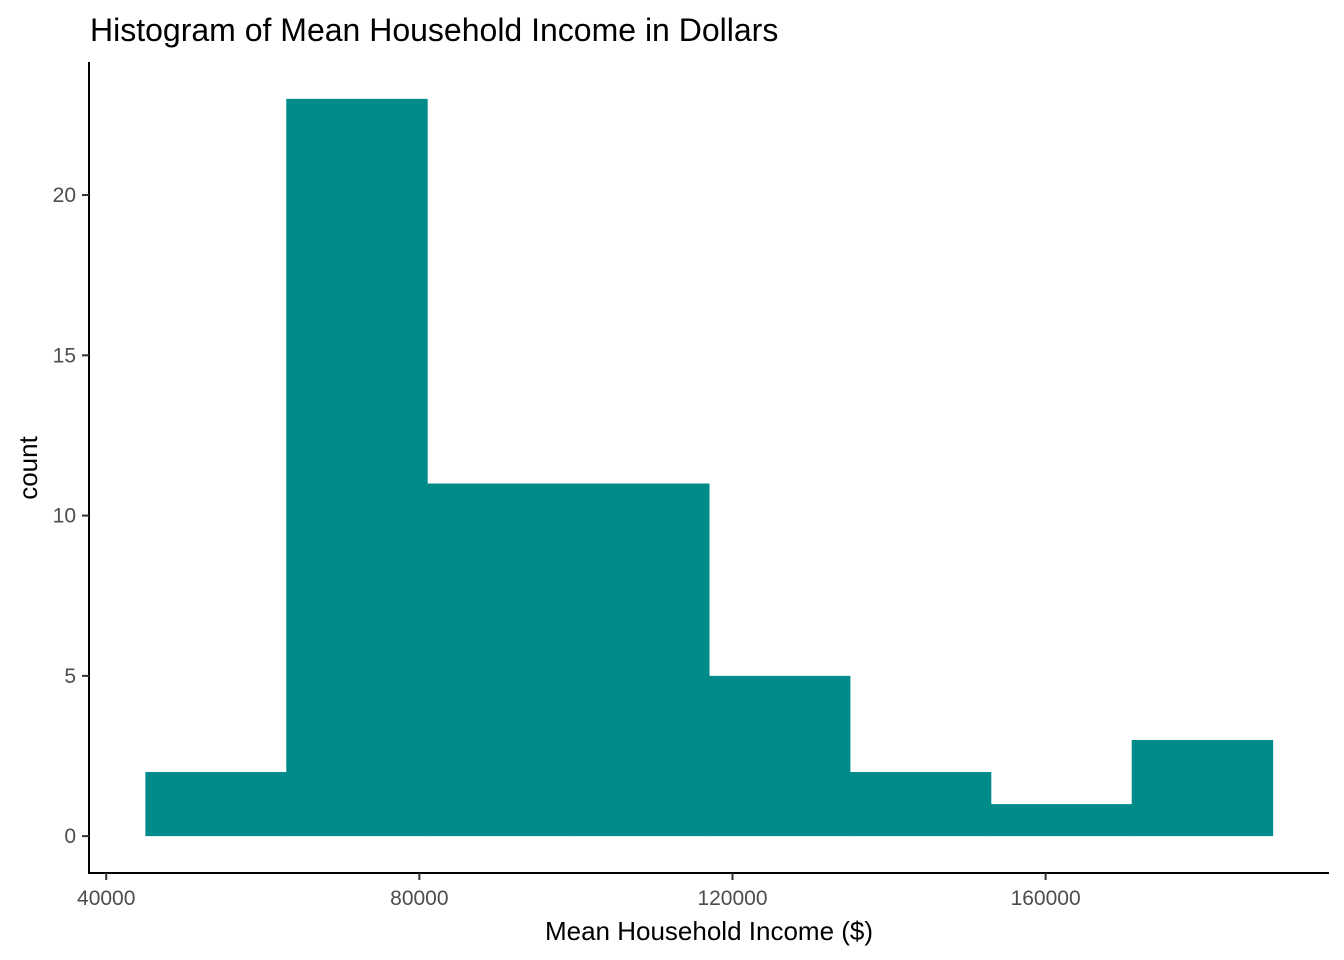 The height and width of the screenshot is (960, 1344). I want to click on x-ticks-group: 40000 80000 120000 160000, so click(579, 891).